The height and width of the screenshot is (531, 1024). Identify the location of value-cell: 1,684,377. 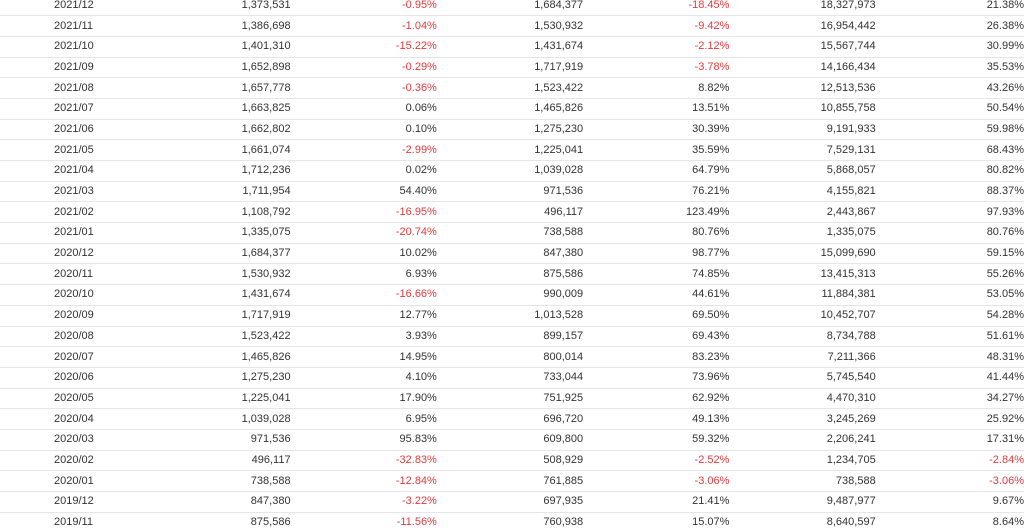
(210, 254).